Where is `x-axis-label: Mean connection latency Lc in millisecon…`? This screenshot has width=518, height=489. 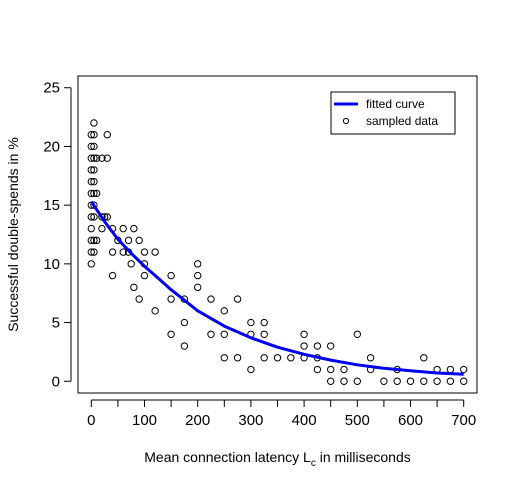
x-axis-label: Mean connection latency Lc in millisecon… is located at coordinates (277, 459).